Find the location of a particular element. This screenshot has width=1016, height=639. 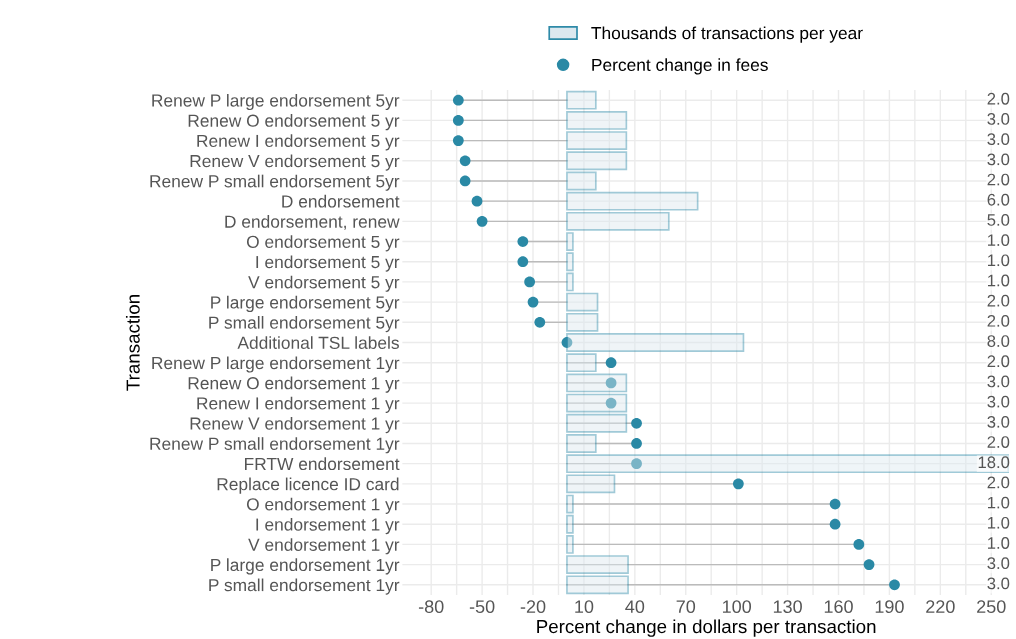

x-tick-label: -80 is located at coordinates (431, 607).